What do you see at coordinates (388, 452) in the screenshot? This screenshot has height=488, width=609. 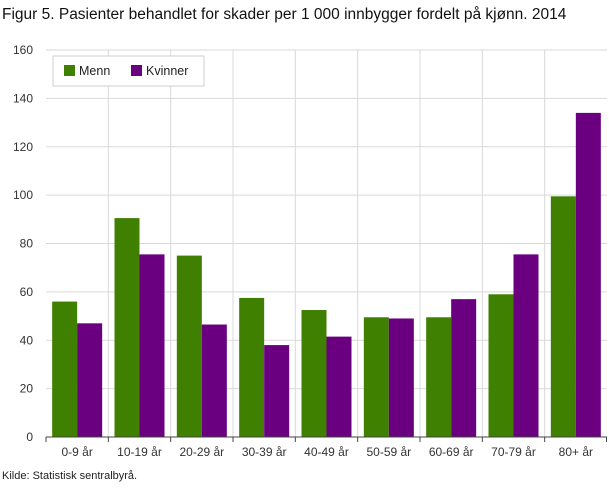 I see `x-tick-label: 50-59 år` at bounding box center [388, 452].